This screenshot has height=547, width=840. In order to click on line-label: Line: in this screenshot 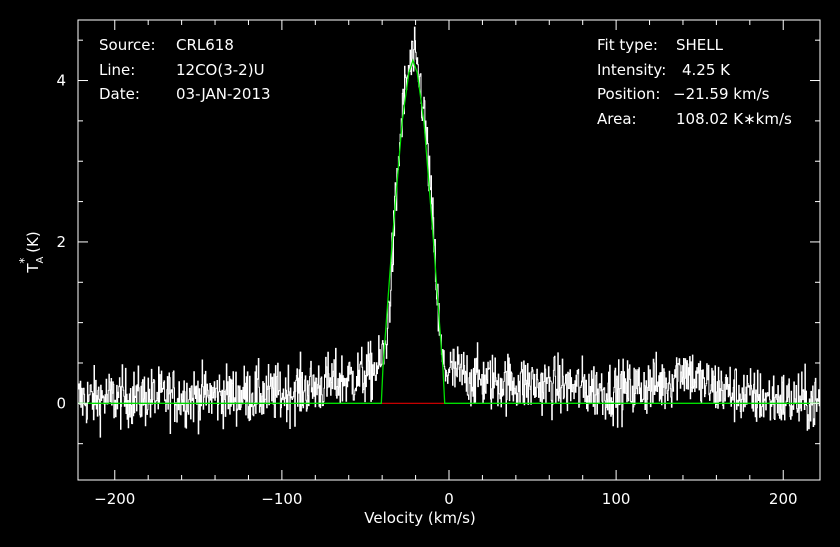, I will do `click(117, 70)`.